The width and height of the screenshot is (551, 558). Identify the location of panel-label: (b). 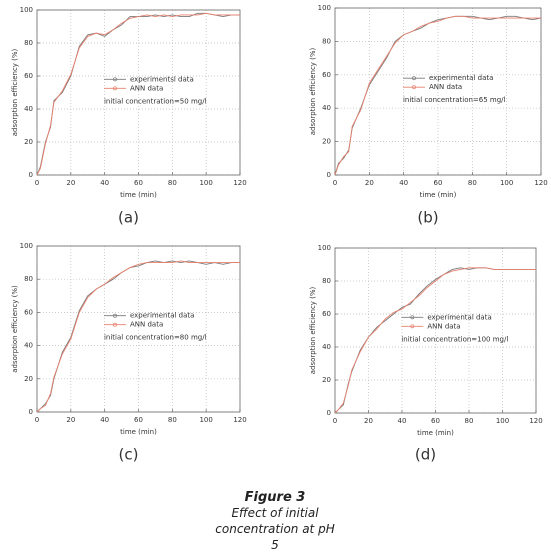
(427, 218).